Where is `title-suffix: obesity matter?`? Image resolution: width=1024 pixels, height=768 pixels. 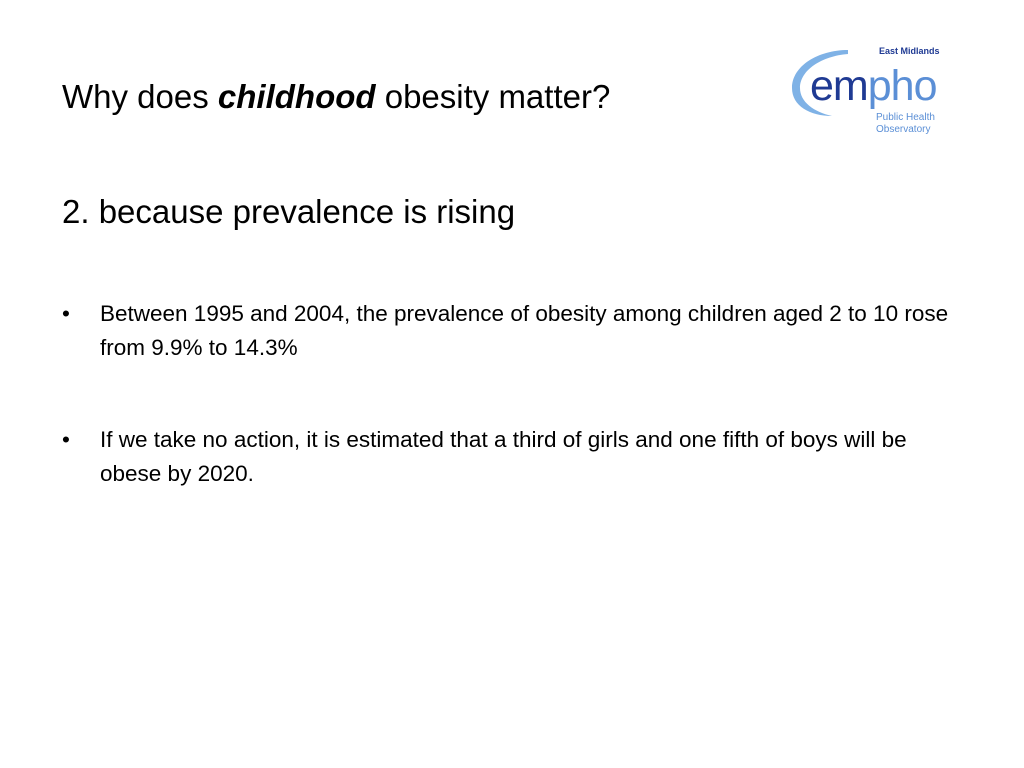 title-suffix: obesity matter? is located at coordinates (493, 96).